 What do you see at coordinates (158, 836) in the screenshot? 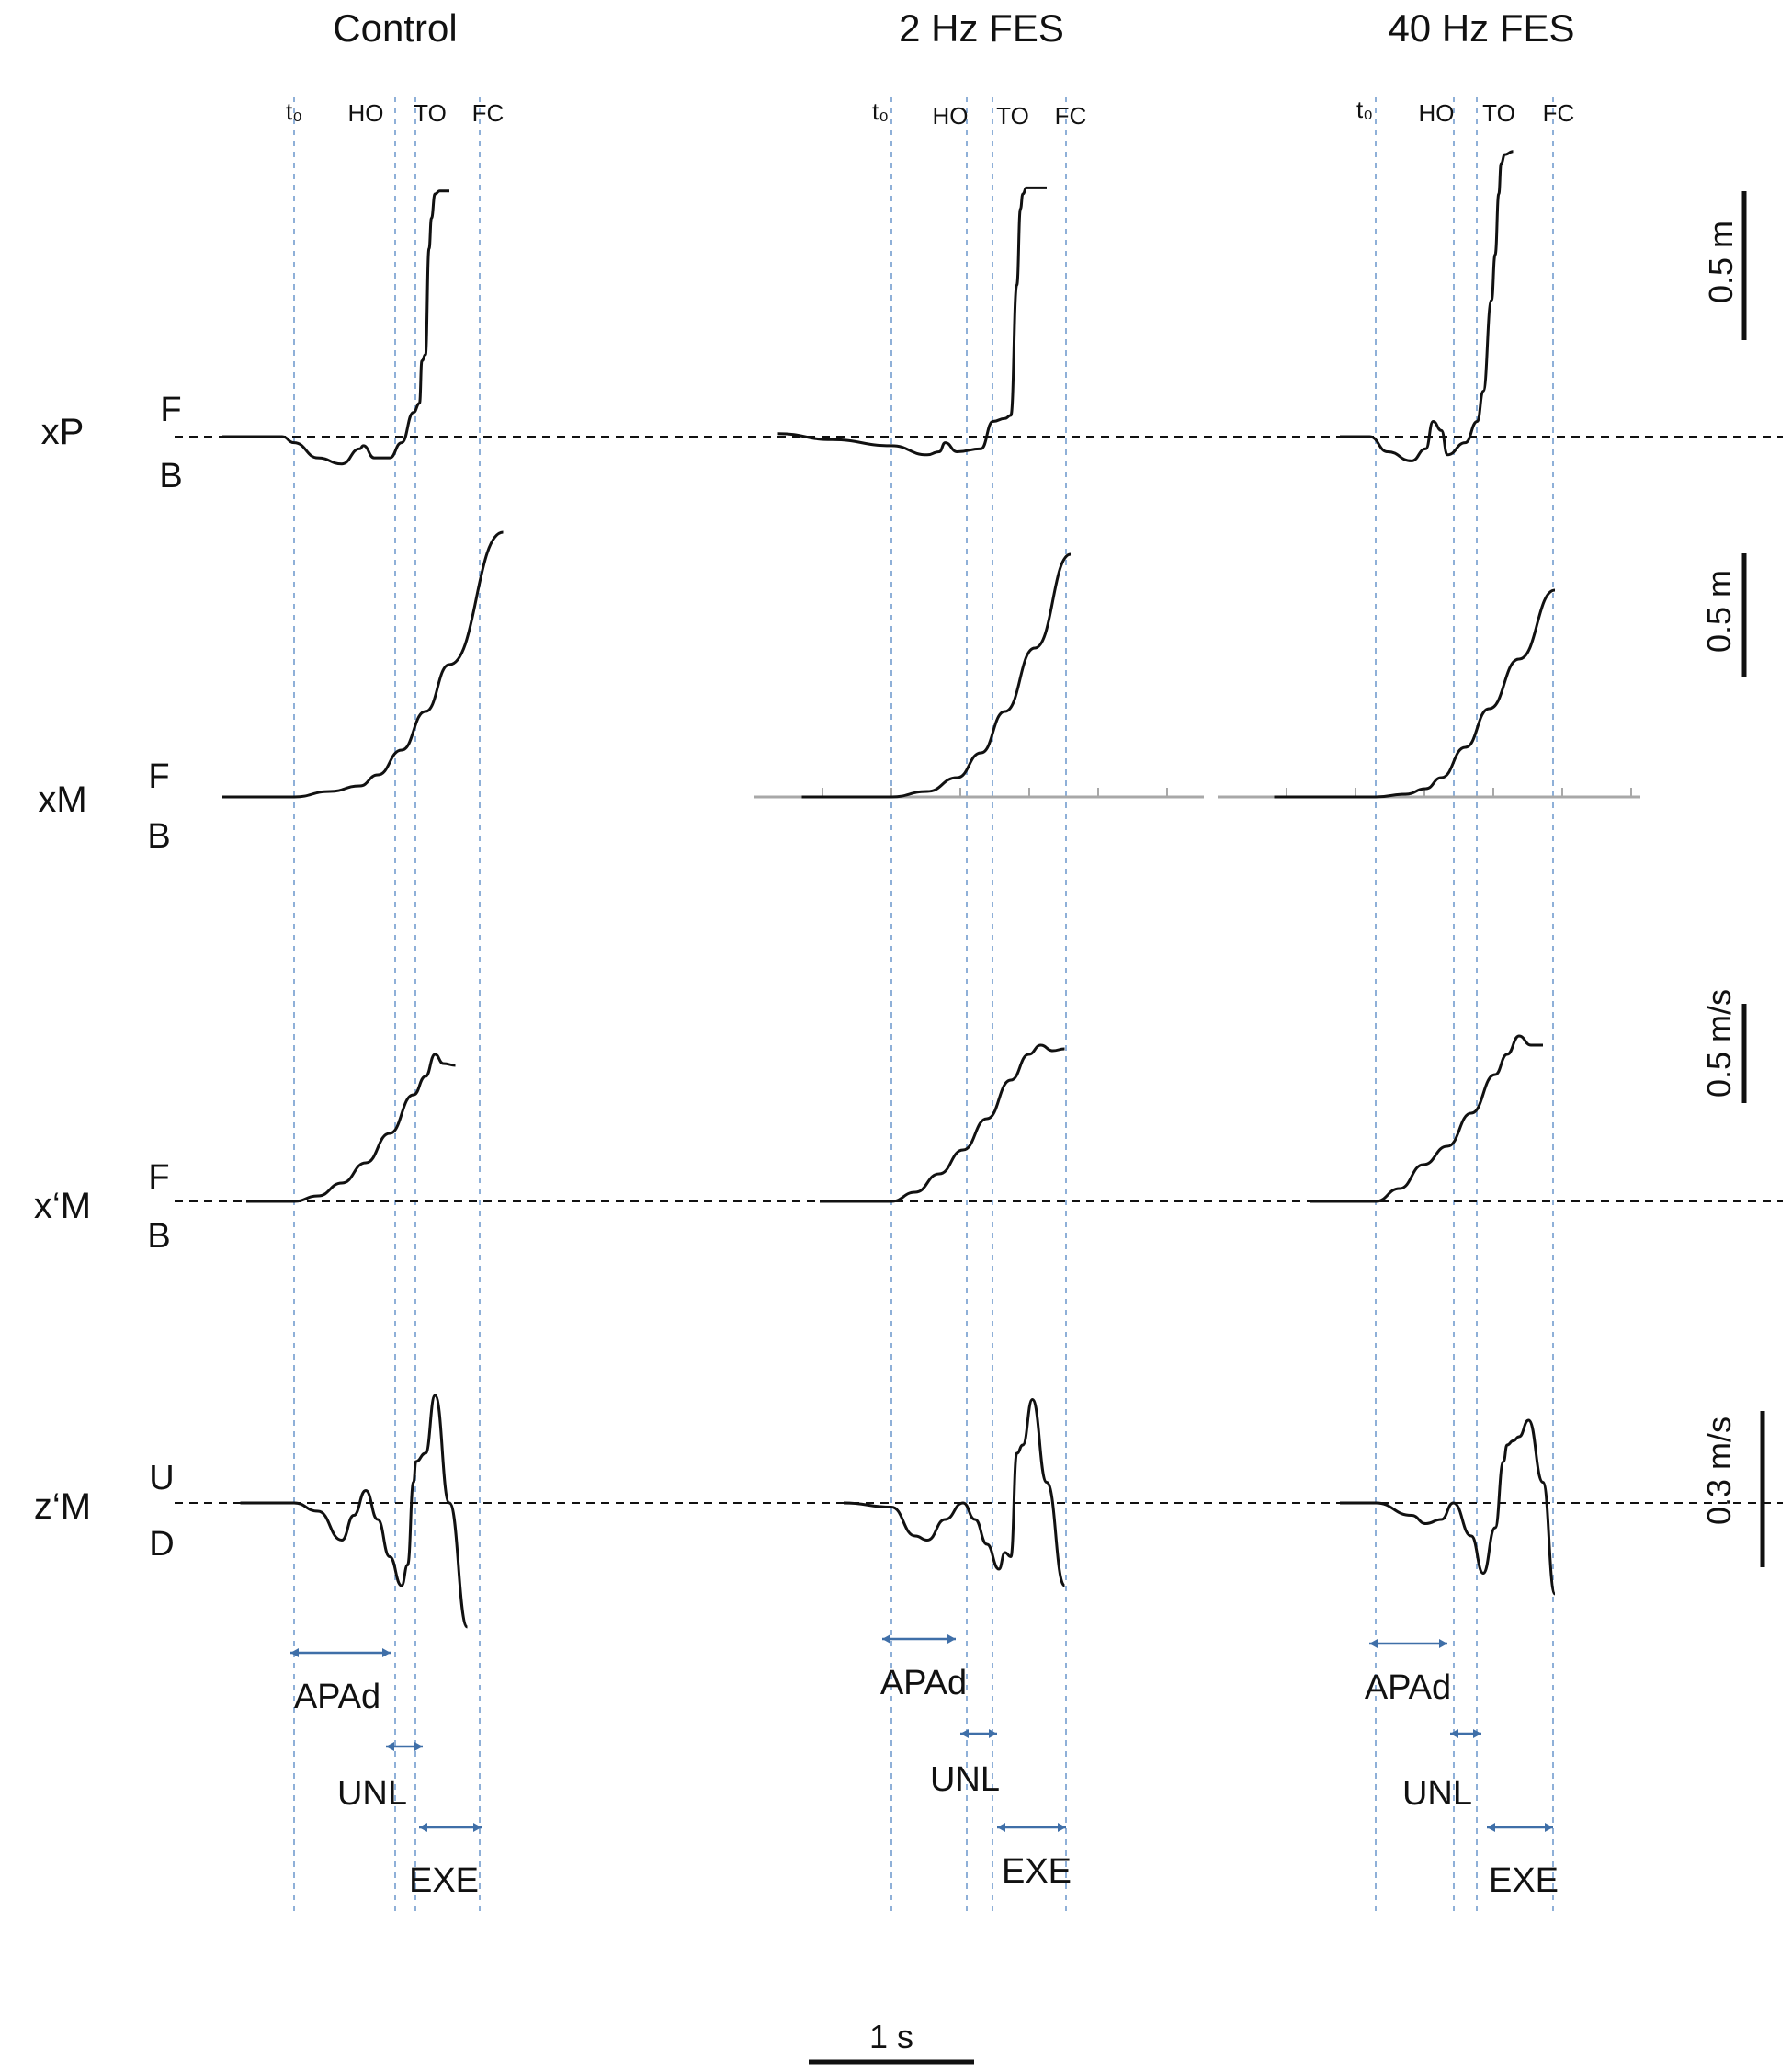
I see `direction-label-xm-backward: B` at bounding box center [158, 836].